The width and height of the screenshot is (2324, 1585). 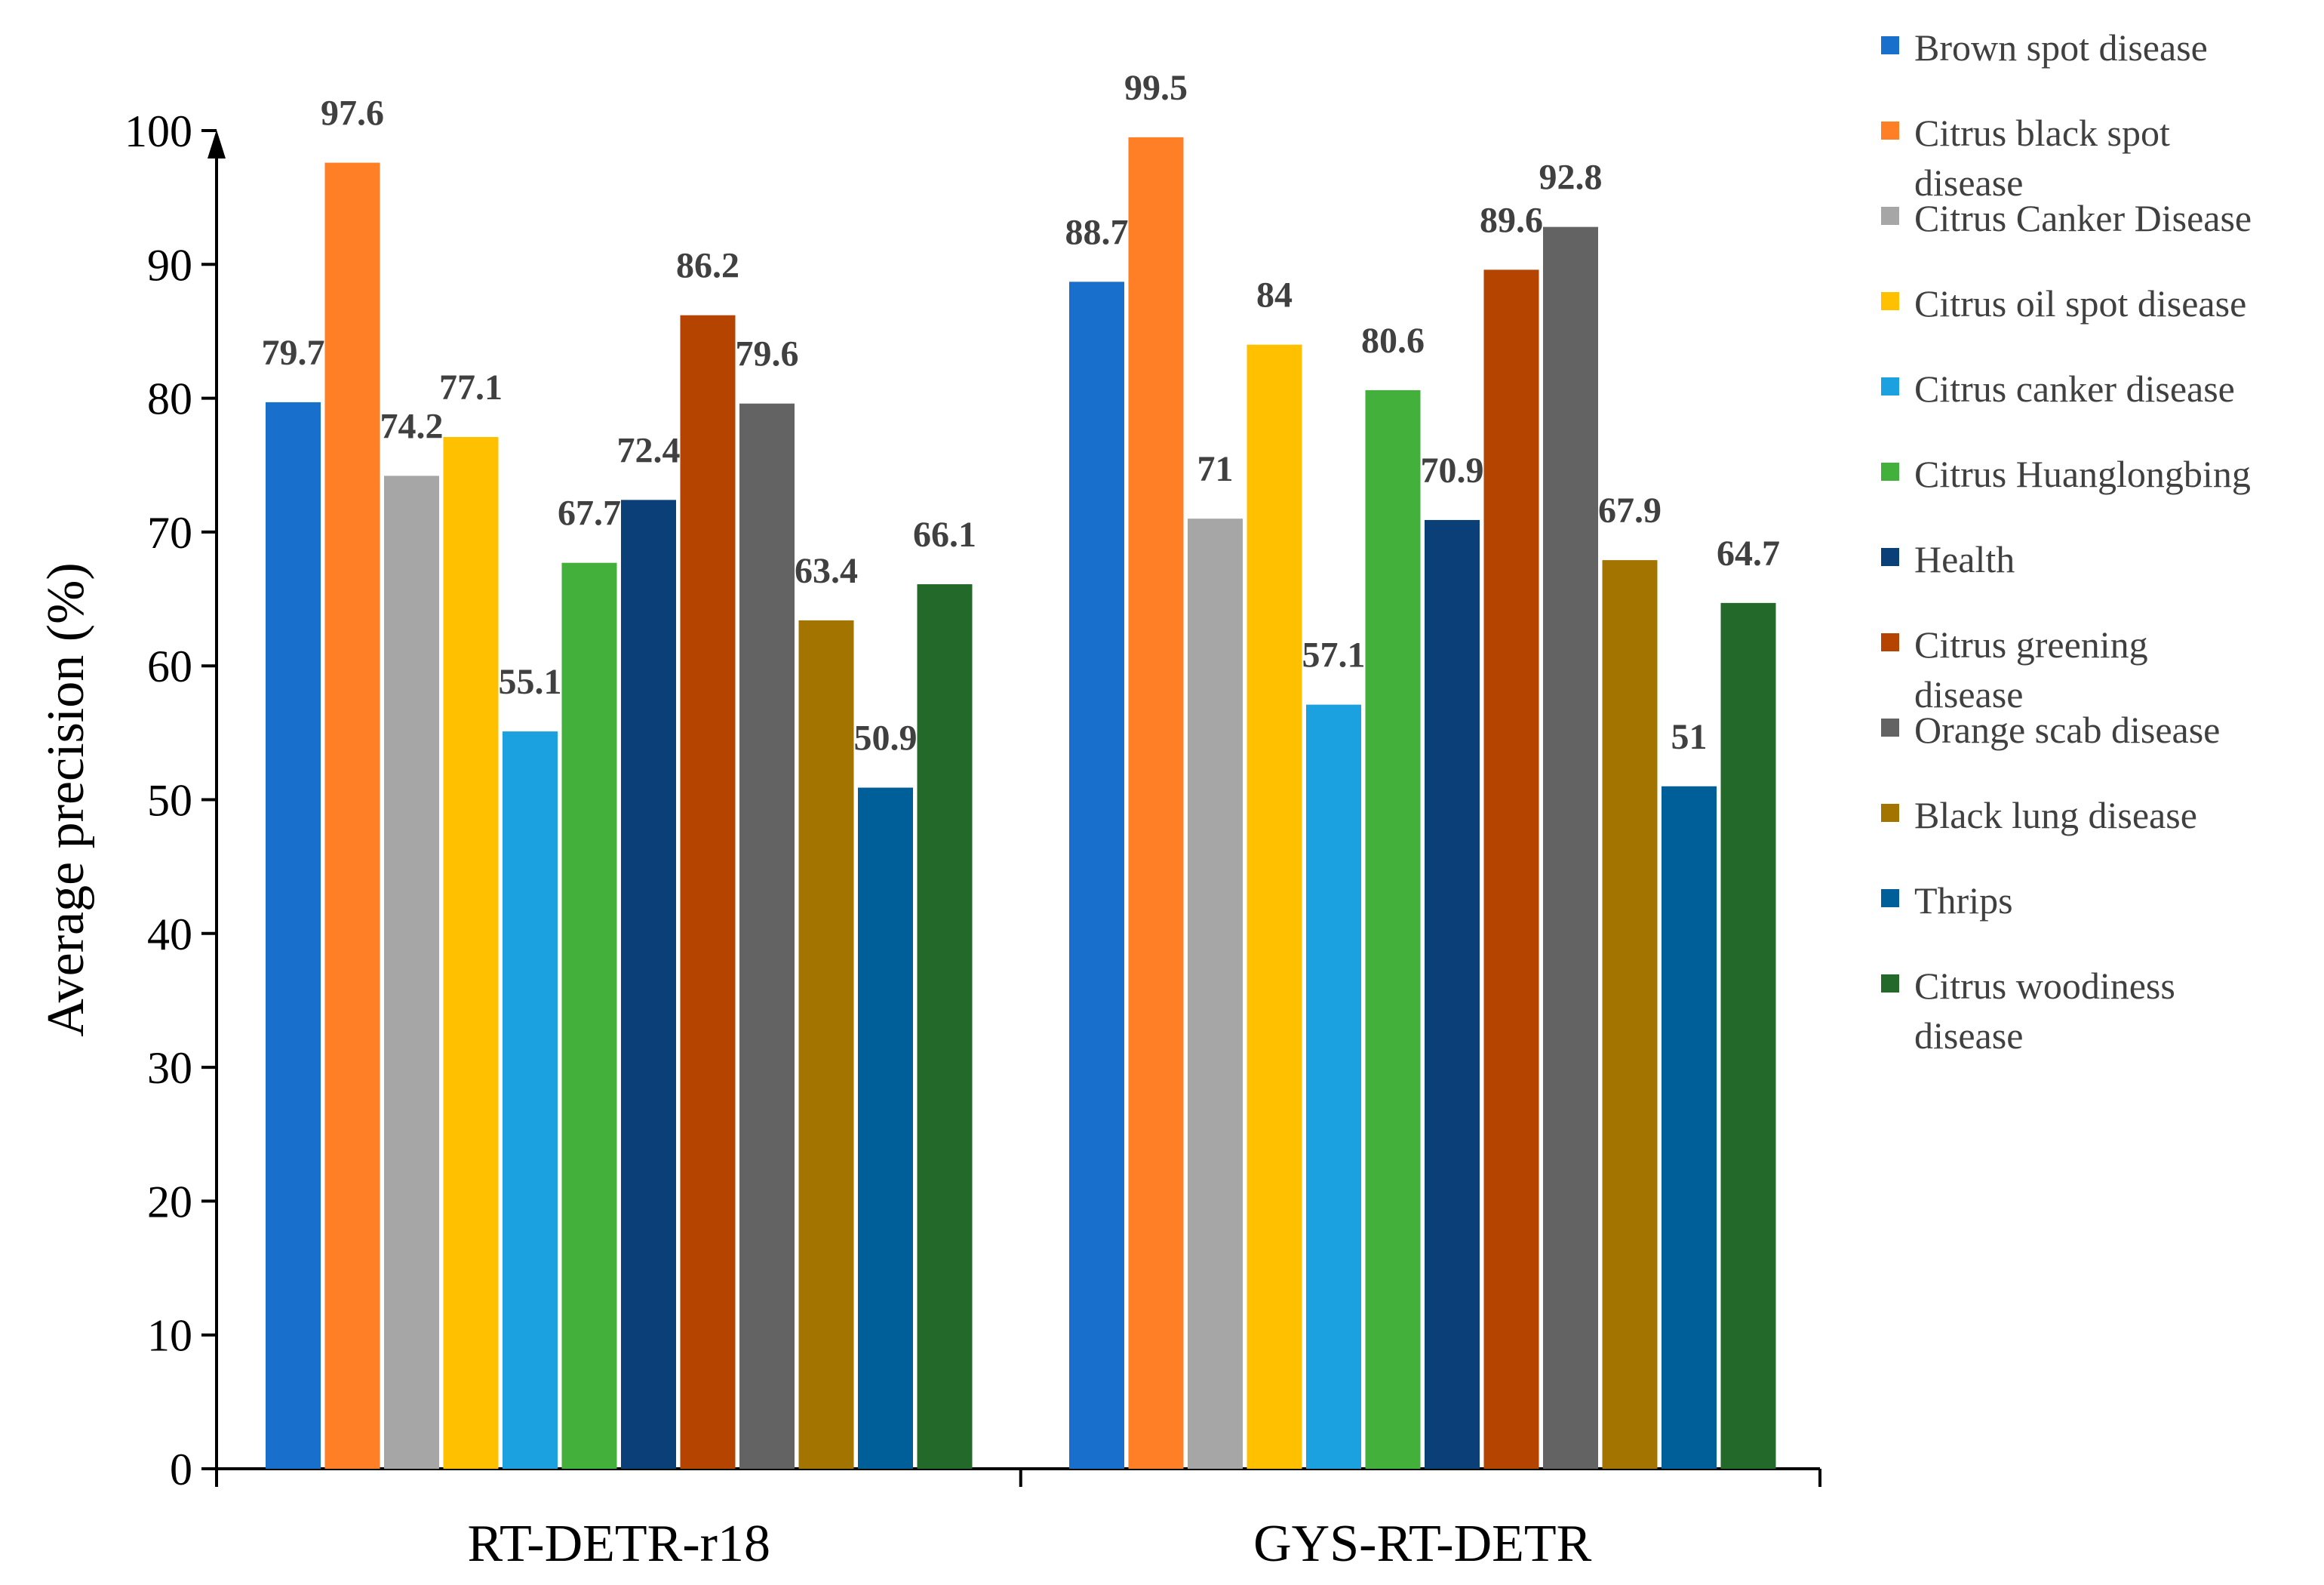 What do you see at coordinates (2074, 389) in the screenshot?
I see `legend-label: Citrus canker disease` at bounding box center [2074, 389].